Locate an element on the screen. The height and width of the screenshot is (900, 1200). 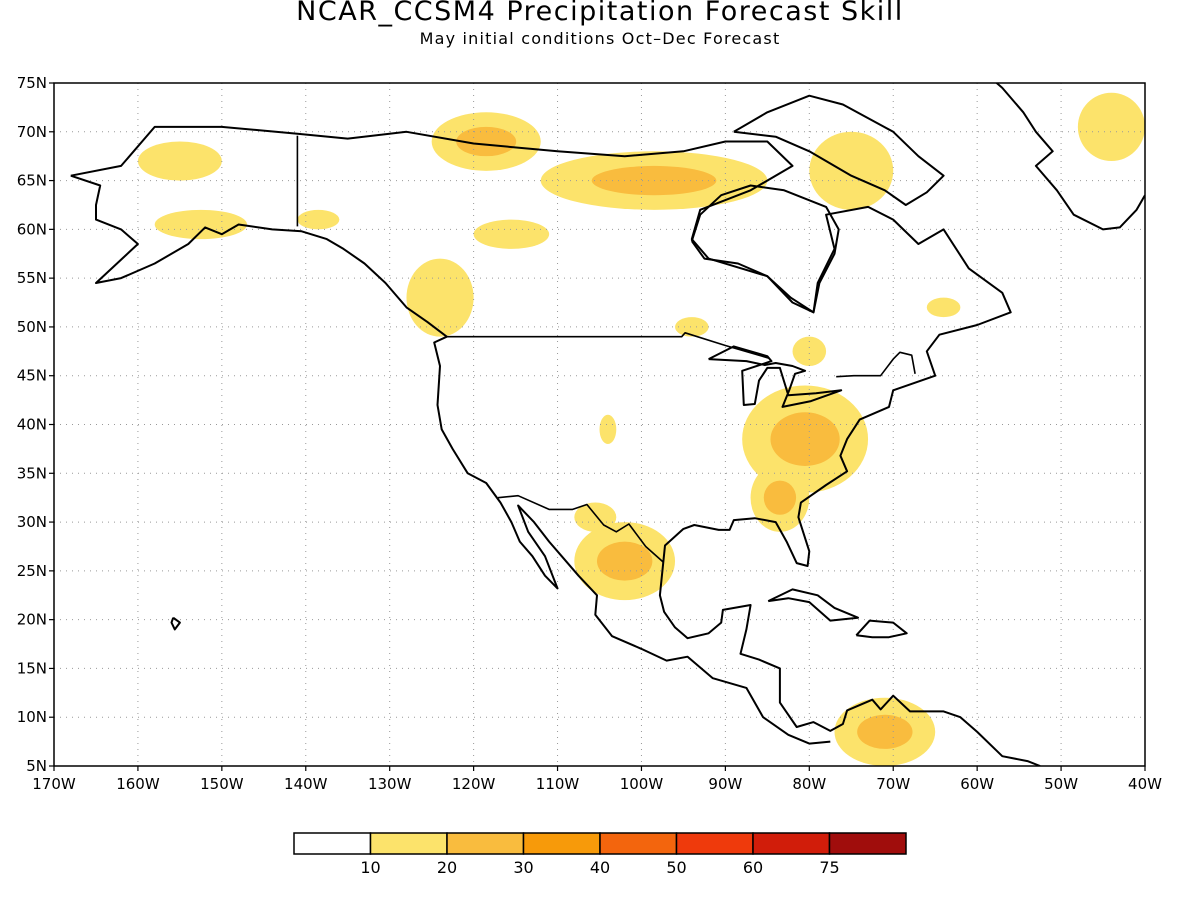
lat-tick-label: 30N is located at coordinates (32, 522).